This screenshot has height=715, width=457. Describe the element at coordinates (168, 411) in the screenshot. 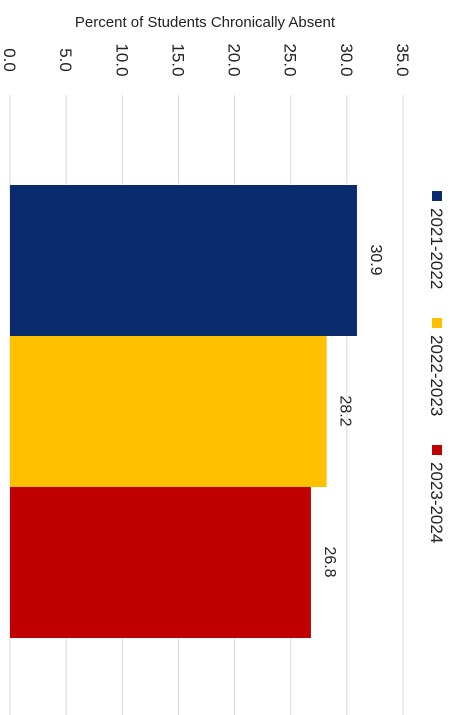

I see `bar-2022-2023` at that location.